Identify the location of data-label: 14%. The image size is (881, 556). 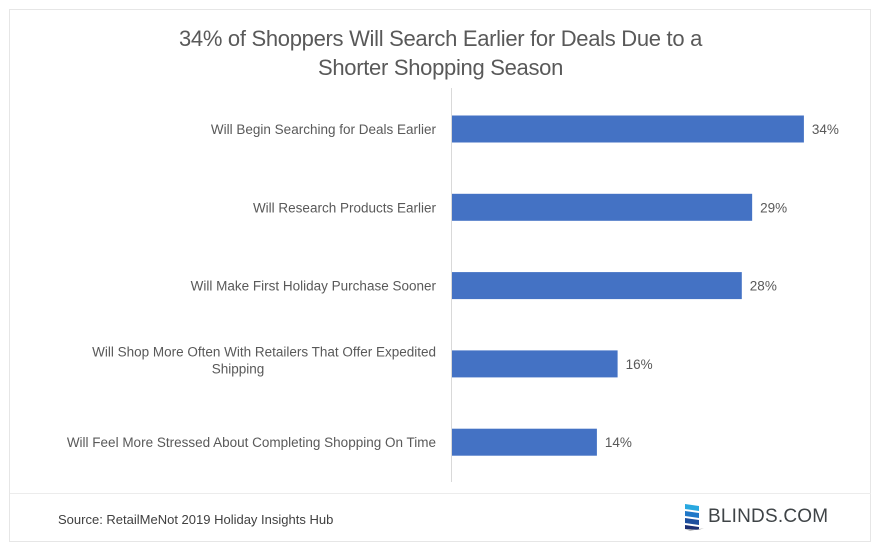
(618, 442).